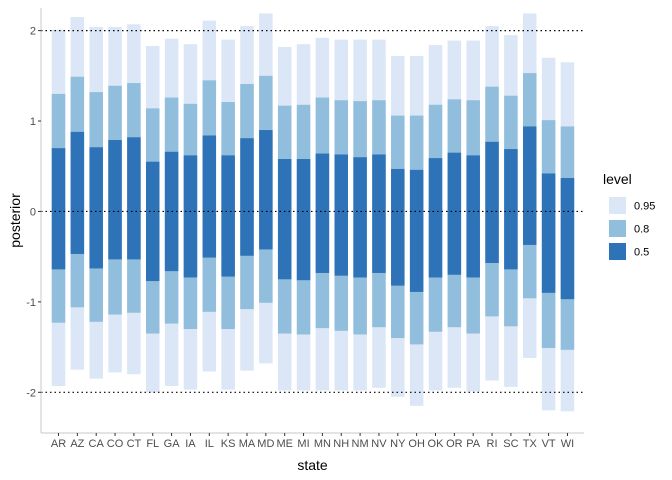  Describe the element at coordinates (379, 213) in the screenshot. I see `bar-NV-0.5` at that location.